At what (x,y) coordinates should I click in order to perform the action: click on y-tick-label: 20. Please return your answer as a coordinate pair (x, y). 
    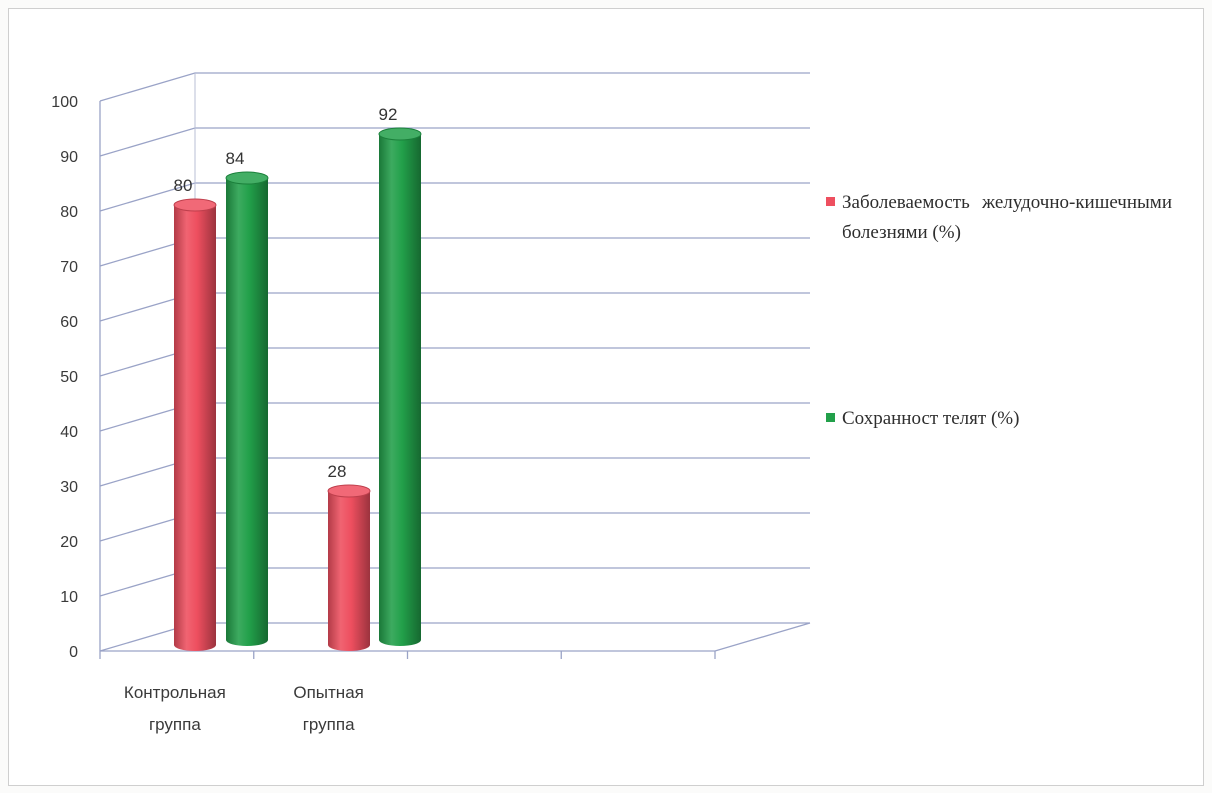
    Looking at the image, I should click on (69, 542).